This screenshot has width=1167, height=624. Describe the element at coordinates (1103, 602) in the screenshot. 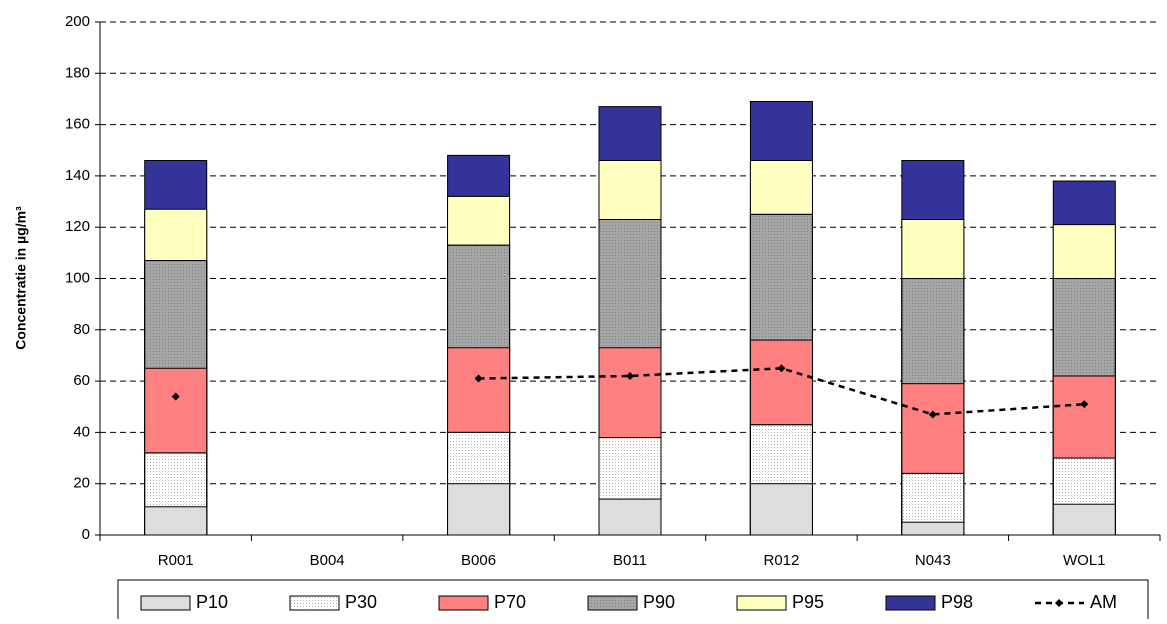

I see `legend-label: AM` at that location.